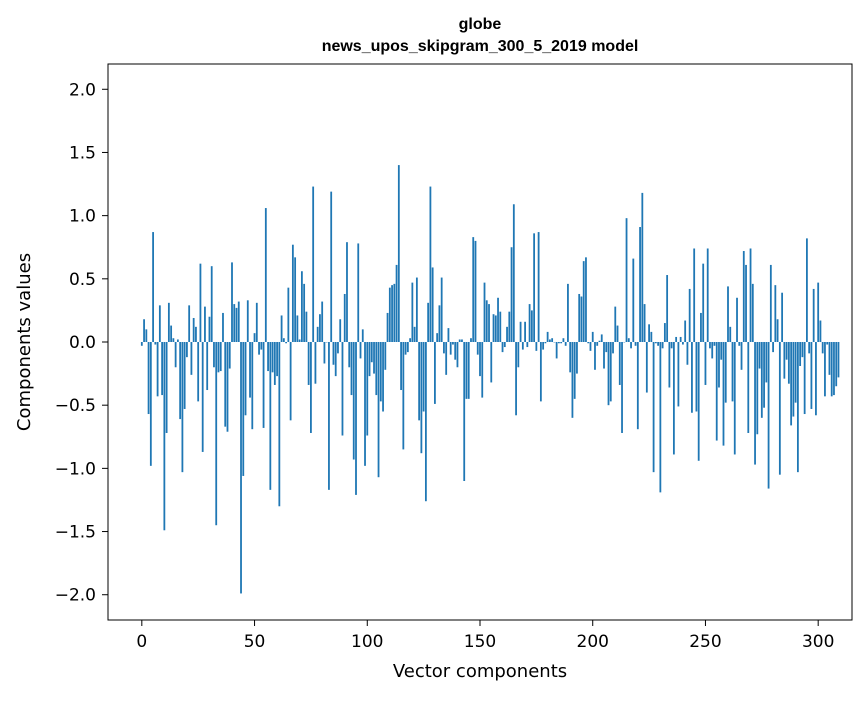 The width and height of the screenshot is (867, 701). Describe the element at coordinates (367, 642) in the screenshot. I see `x-tick-label-2: 100` at that location.